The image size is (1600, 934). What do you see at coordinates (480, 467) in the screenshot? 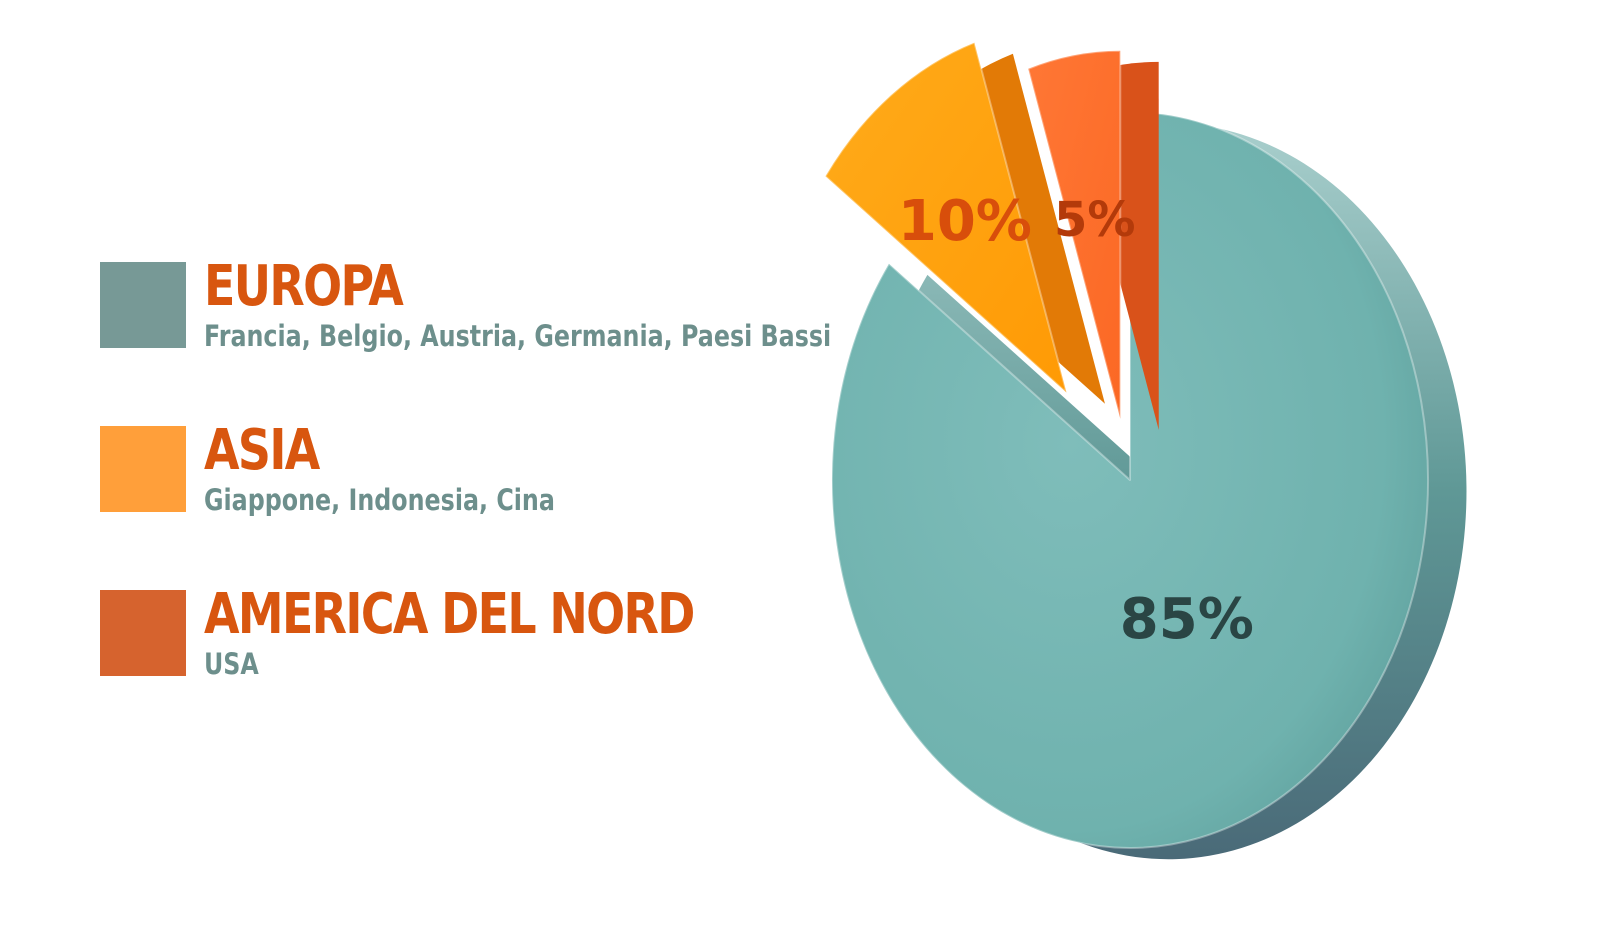
I see `legend-item-asia: ASIA Giappone, Indonesia, Cina` at bounding box center [480, 467].